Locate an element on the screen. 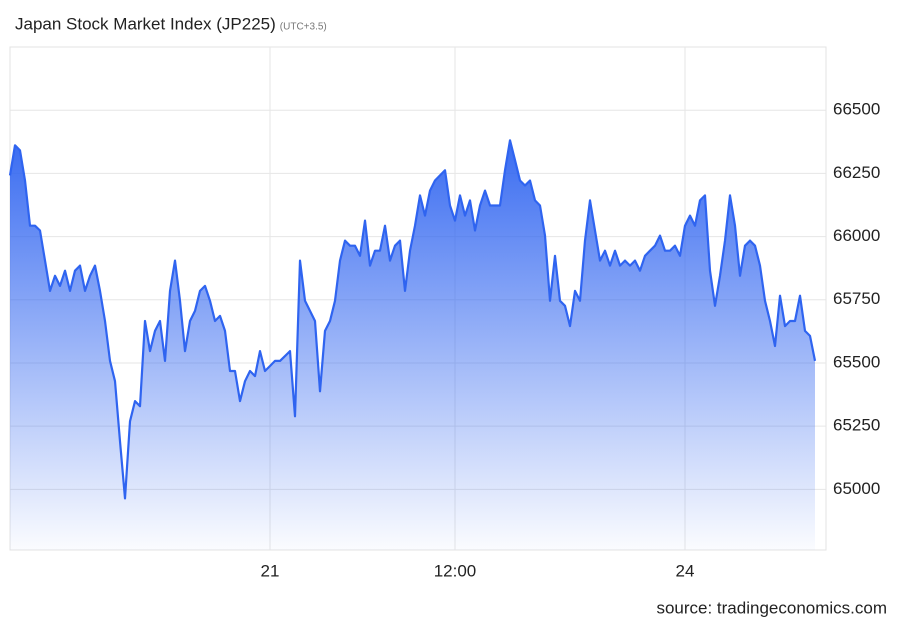 Image resolution: width=900 pixels, height=624 pixels. chart-title: Japan Stock Market Index (JP225) is located at coordinates (145, 23).